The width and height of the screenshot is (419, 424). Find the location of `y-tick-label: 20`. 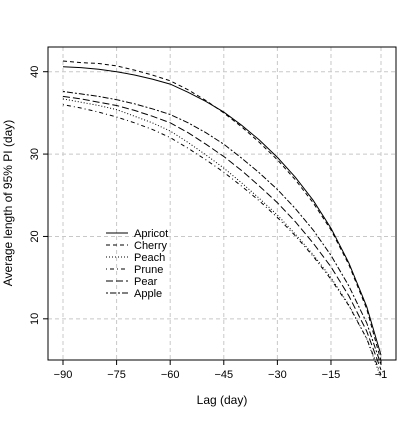

y-tick-label: 20 is located at coordinates (35, 236).